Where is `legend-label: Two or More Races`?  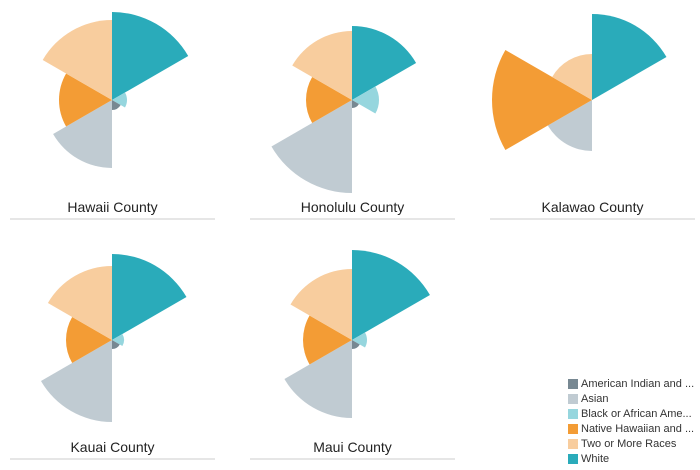 legend-label: Two or More Races is located at coordinates (629, 443).